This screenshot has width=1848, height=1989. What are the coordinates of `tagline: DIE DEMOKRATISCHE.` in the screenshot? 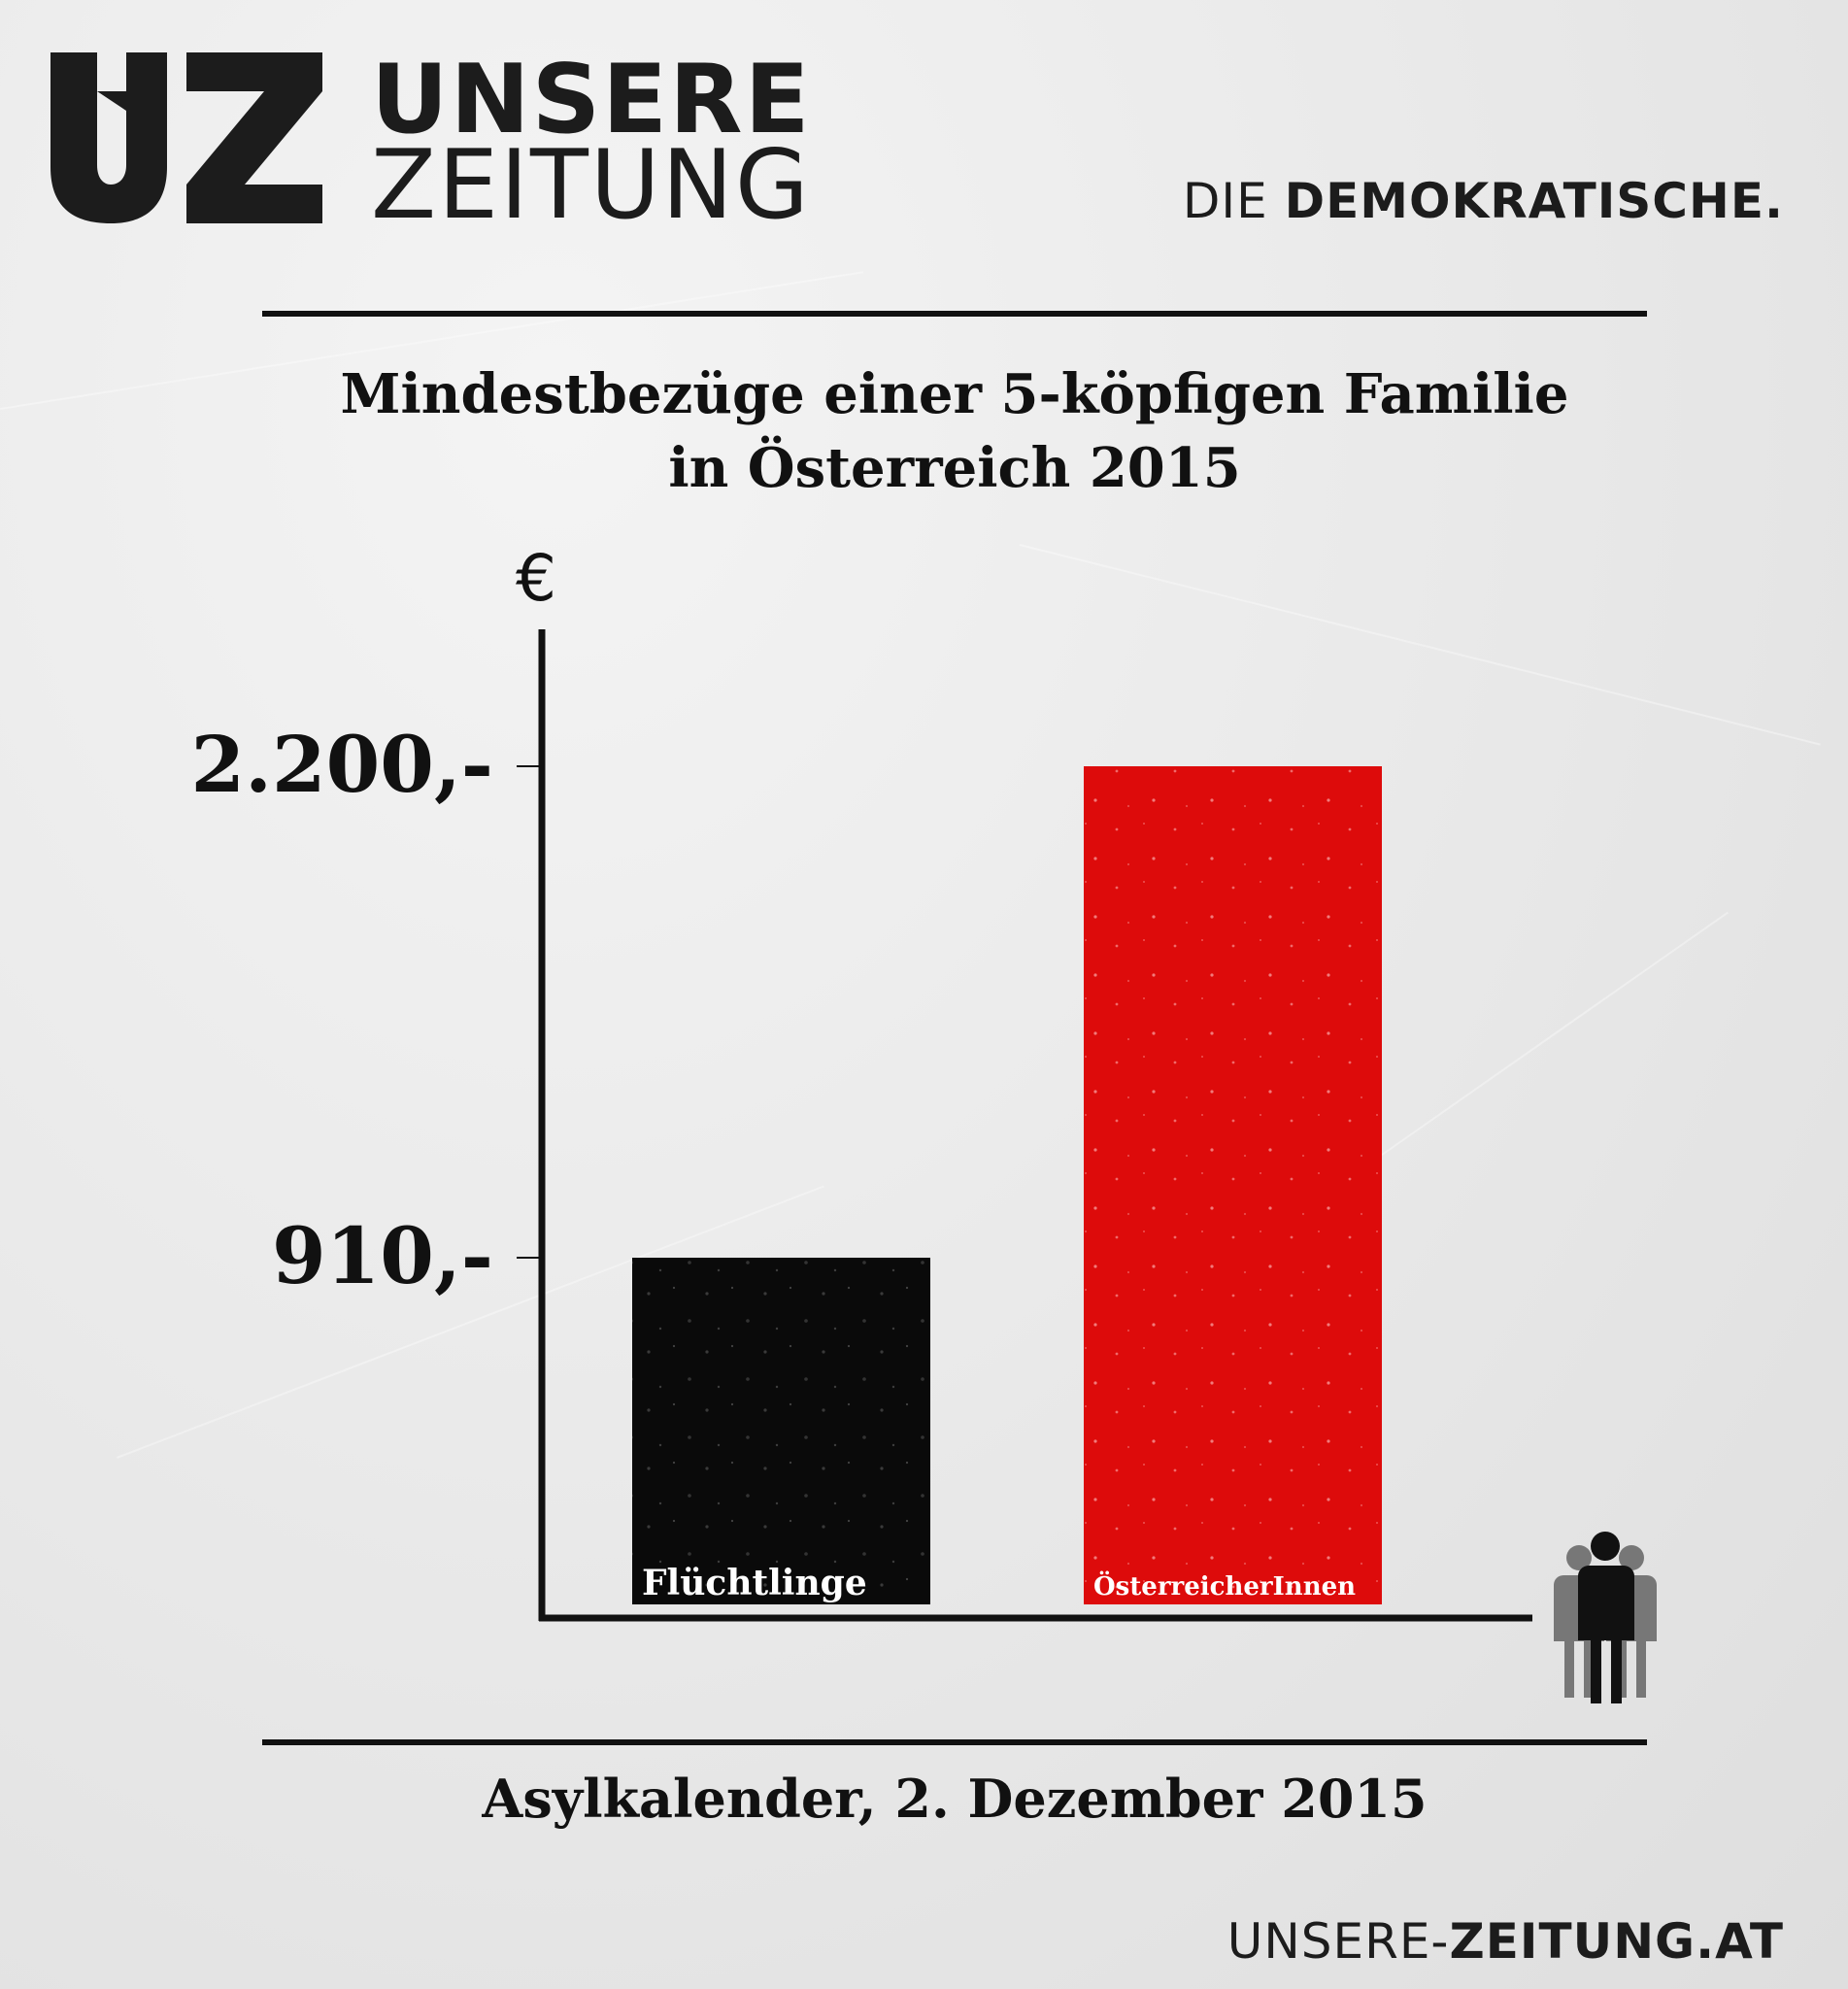 It's located at (1483, 201).